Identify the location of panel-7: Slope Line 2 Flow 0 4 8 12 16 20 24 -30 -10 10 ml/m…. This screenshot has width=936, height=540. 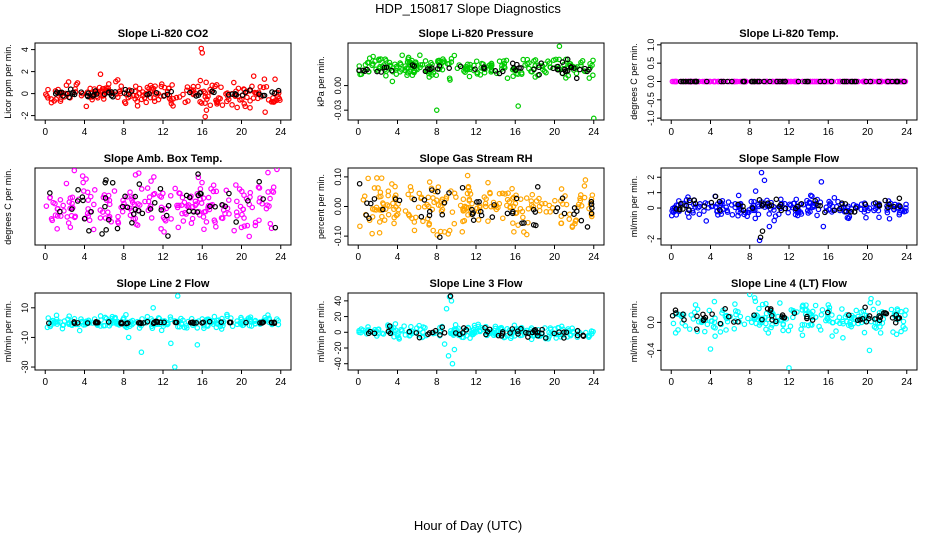
(147, 333).